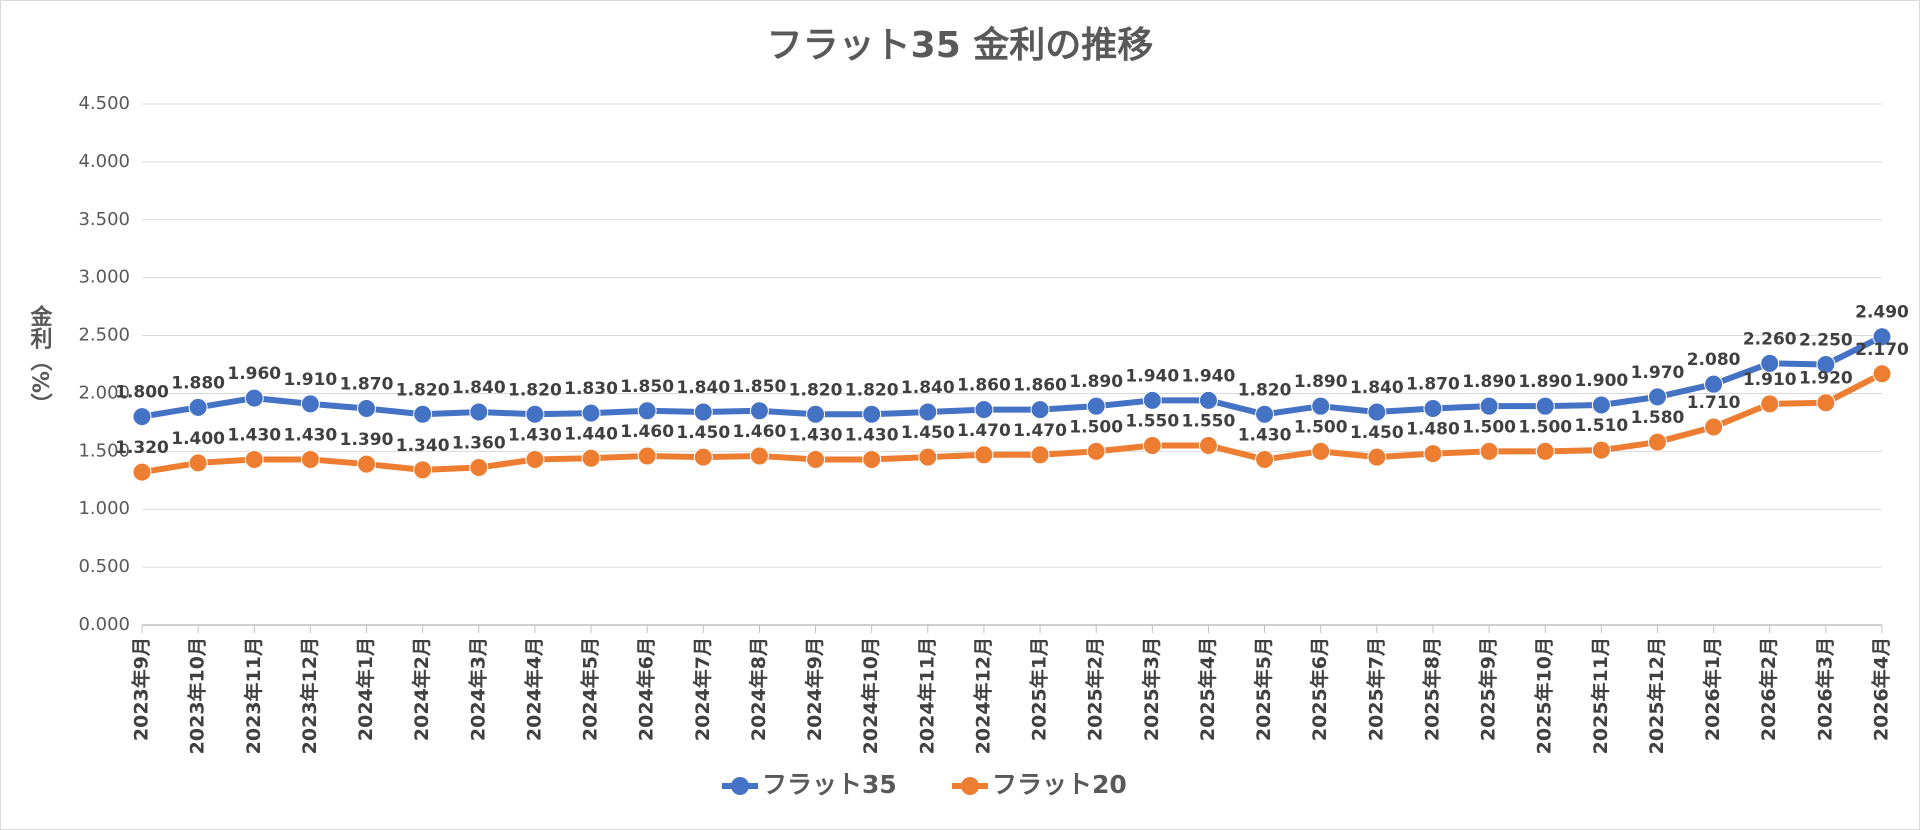  I want to click on x-tick-label: 2024年10月, so click(870, 695).